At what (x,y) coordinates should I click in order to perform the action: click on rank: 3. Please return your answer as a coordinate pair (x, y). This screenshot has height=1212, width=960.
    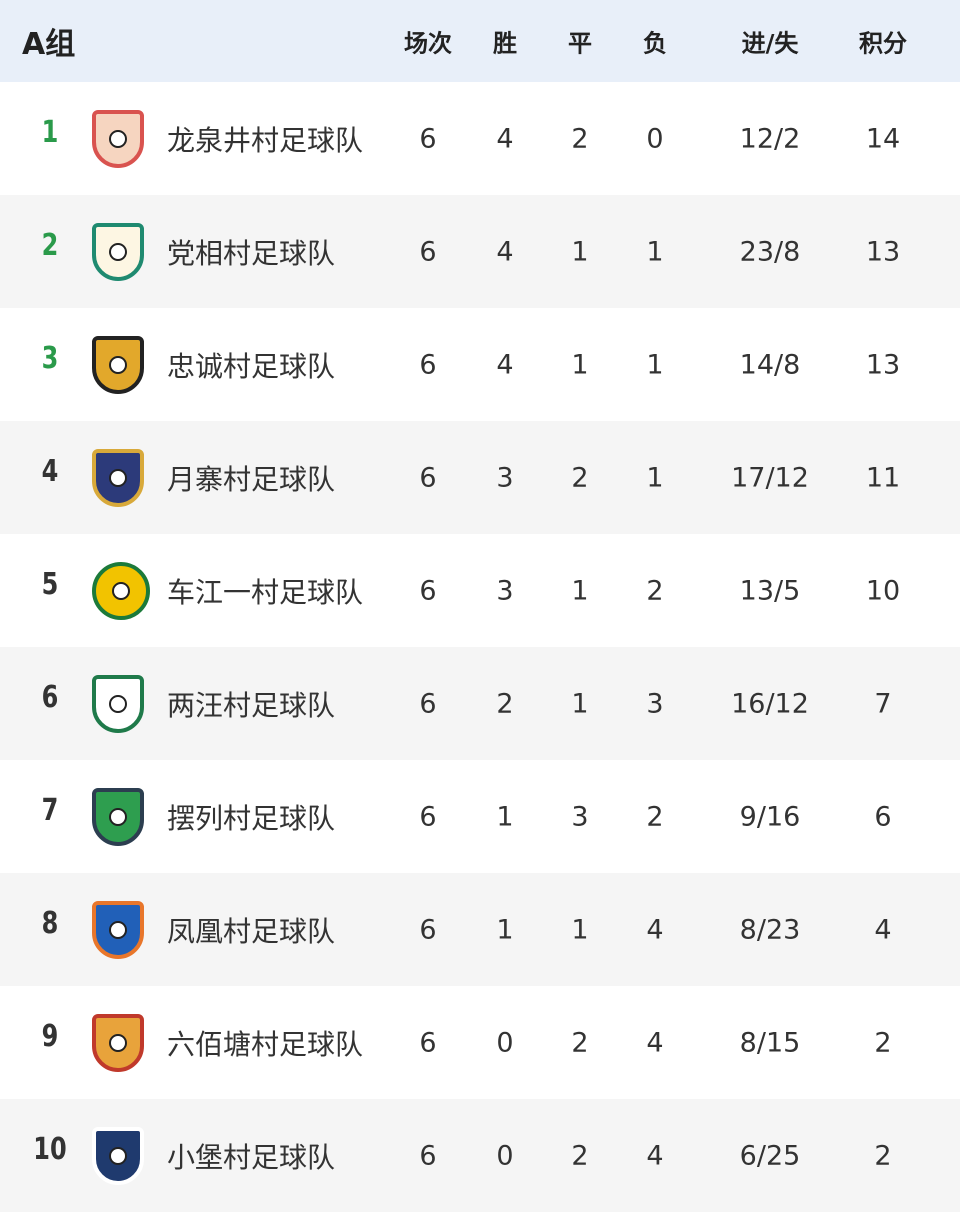
    Looking at the image, I should click on (50, 358).